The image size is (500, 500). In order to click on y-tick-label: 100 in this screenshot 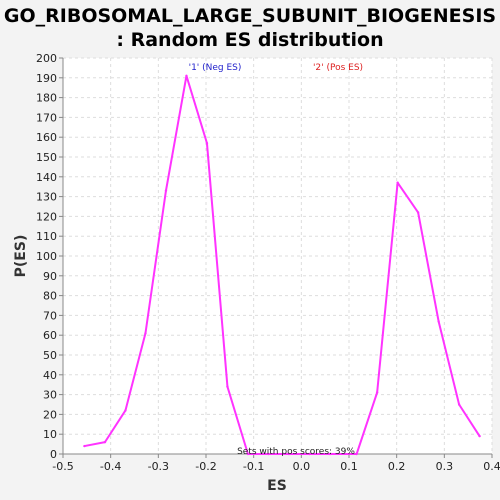, I will do `click(46, 256)`.